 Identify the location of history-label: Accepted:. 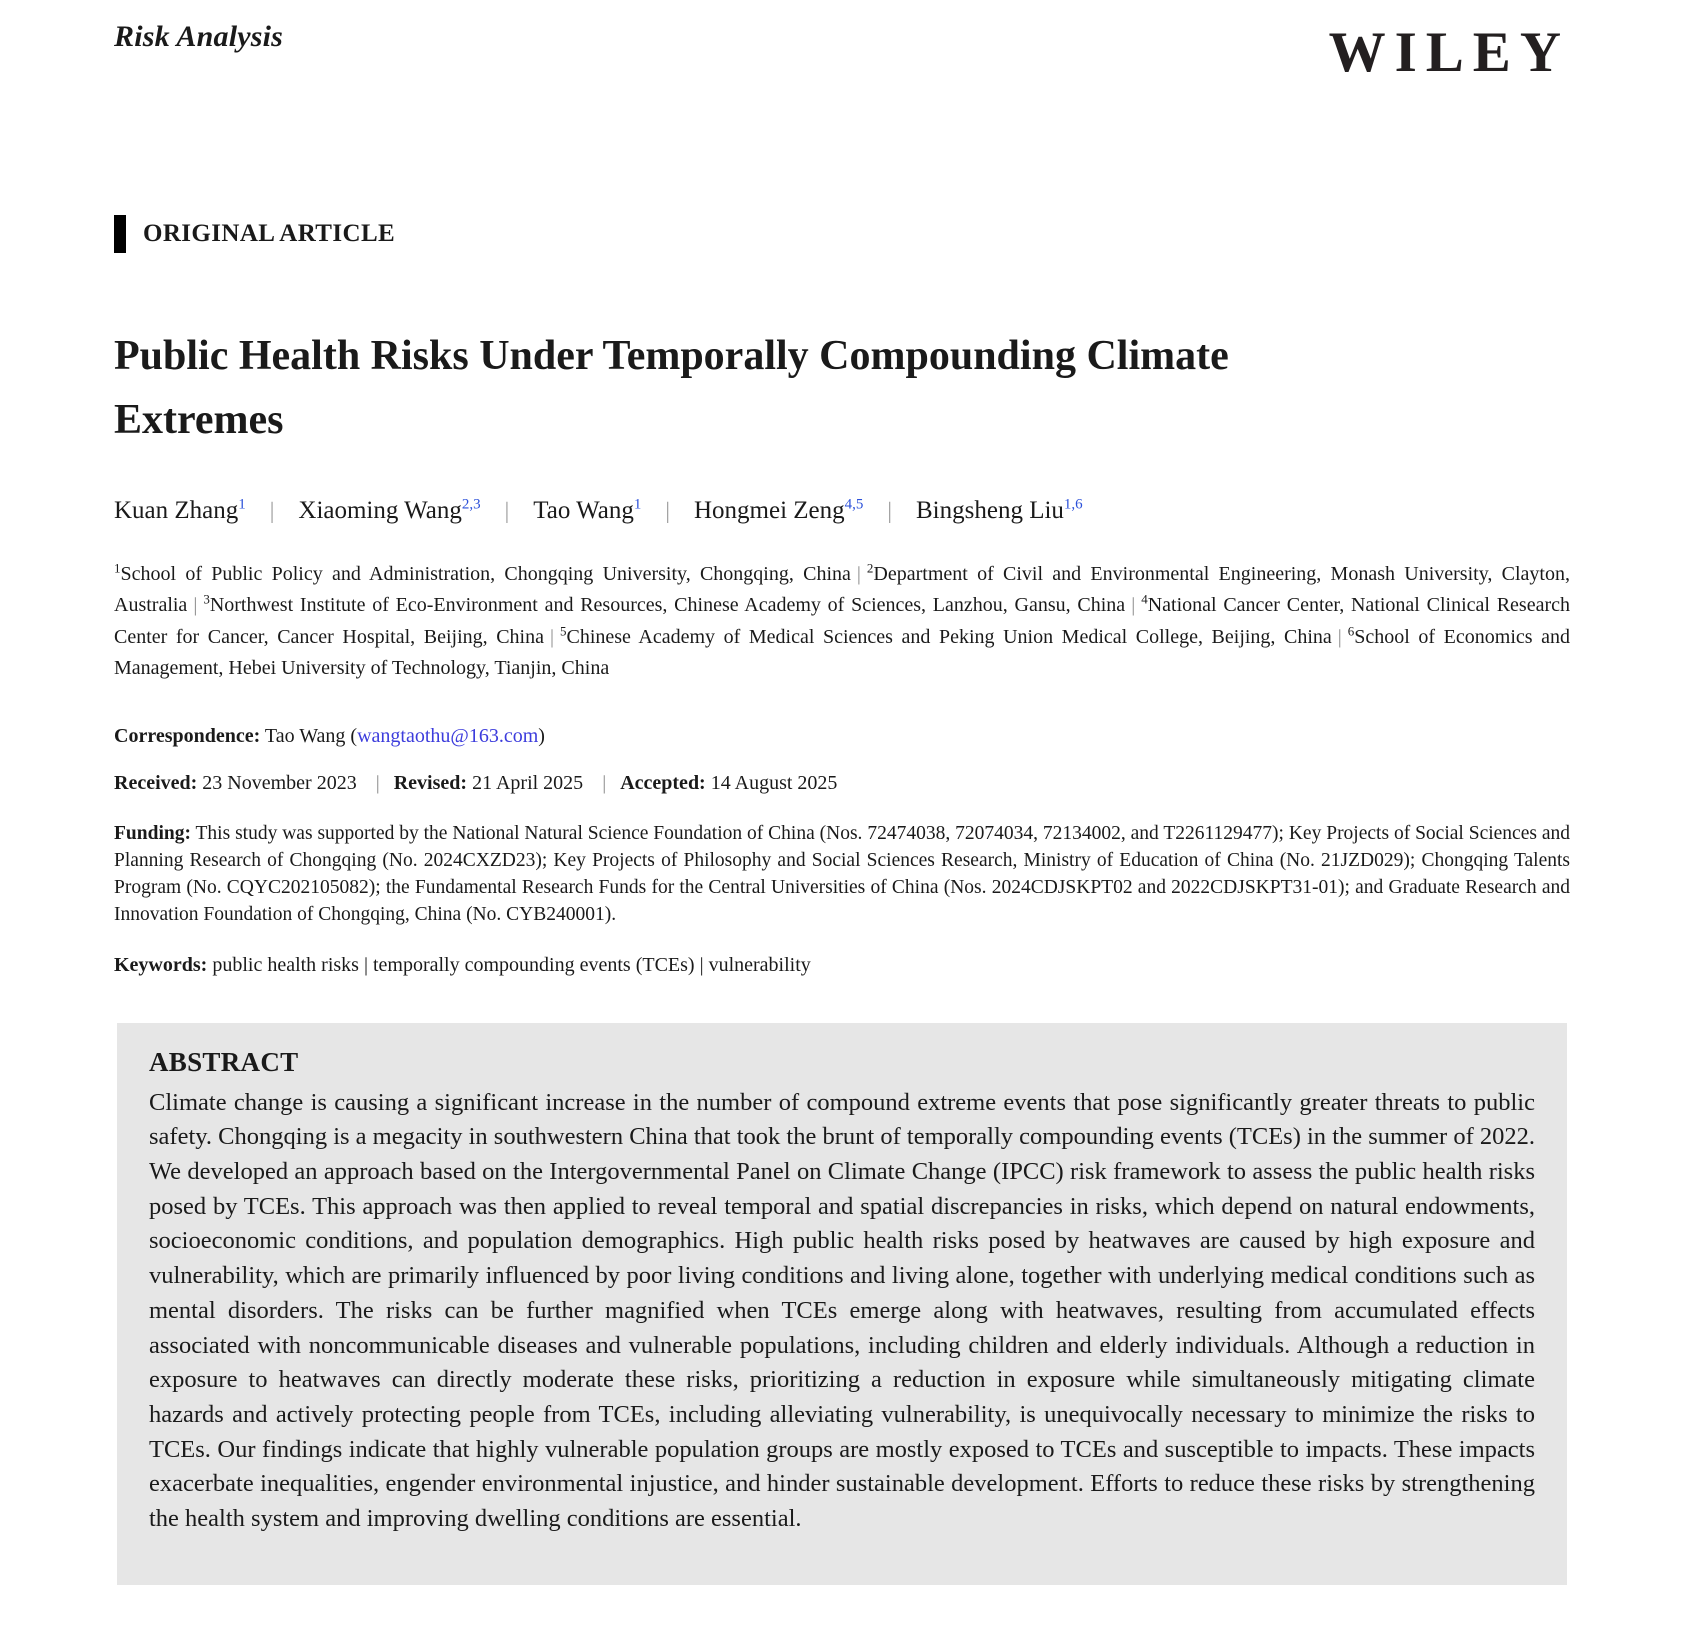
(663, 782).